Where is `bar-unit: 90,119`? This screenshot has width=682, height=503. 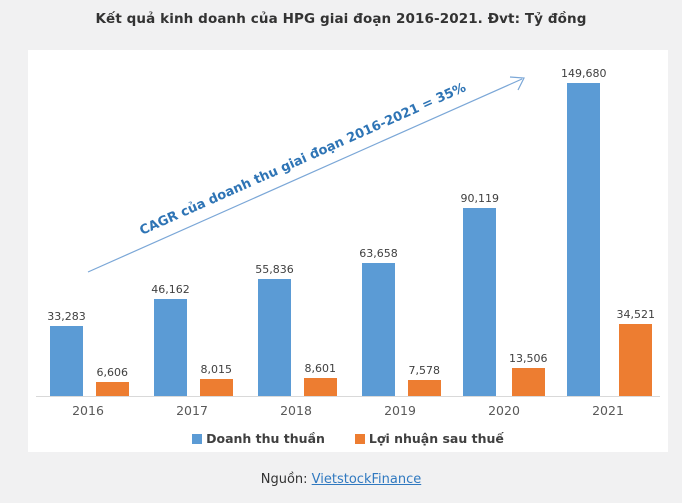
bar-unit: 90,119 is located at coordinates (480, 294).